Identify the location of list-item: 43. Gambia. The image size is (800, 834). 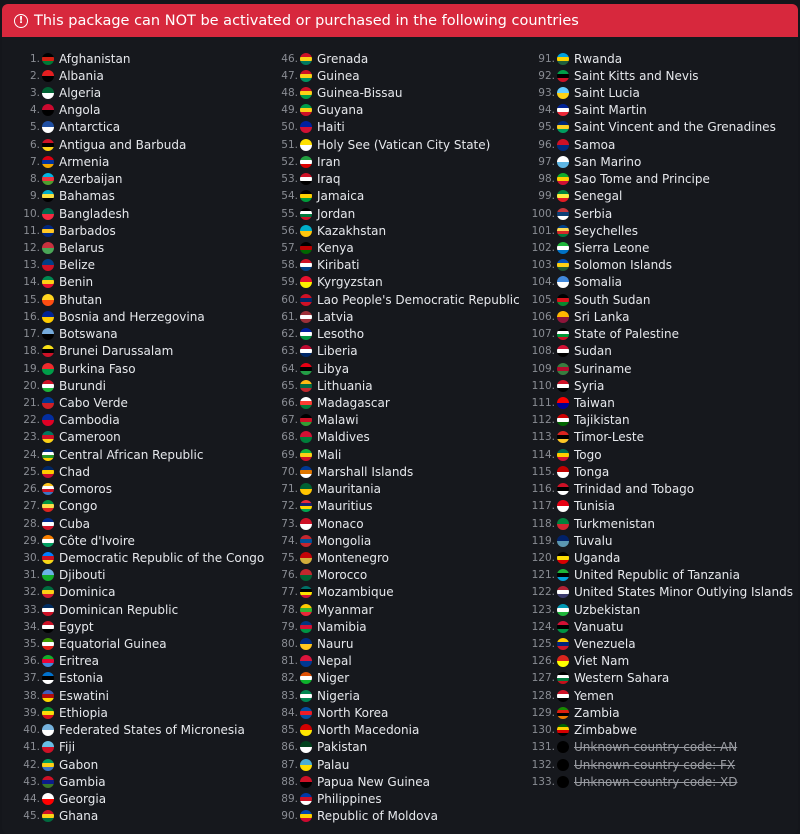
(134, 781).